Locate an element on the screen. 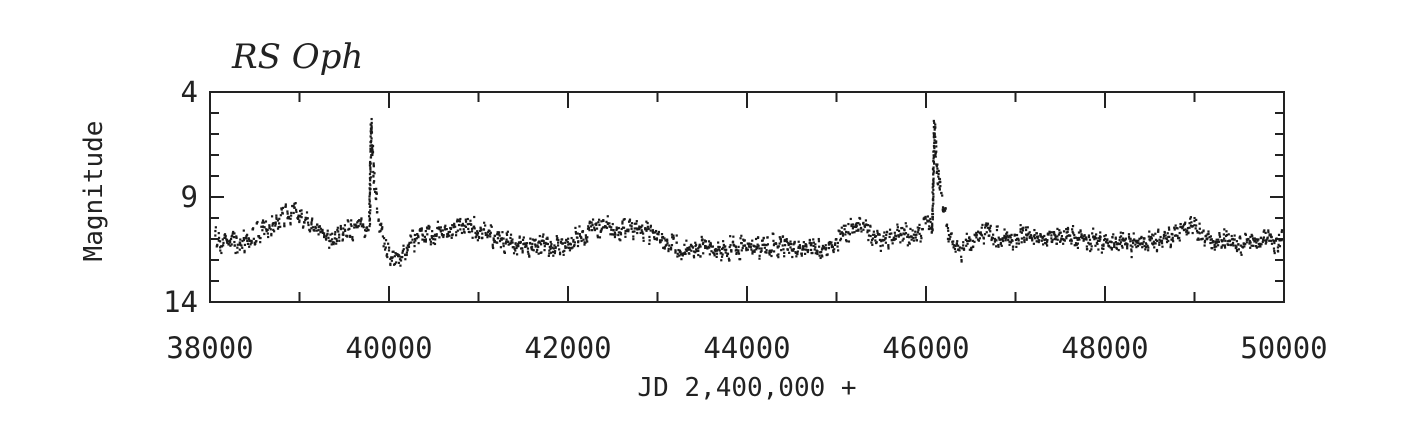 This screenshot has height=422, width=1406. y-tick-label: 4 is located at coordinates (189, 92).